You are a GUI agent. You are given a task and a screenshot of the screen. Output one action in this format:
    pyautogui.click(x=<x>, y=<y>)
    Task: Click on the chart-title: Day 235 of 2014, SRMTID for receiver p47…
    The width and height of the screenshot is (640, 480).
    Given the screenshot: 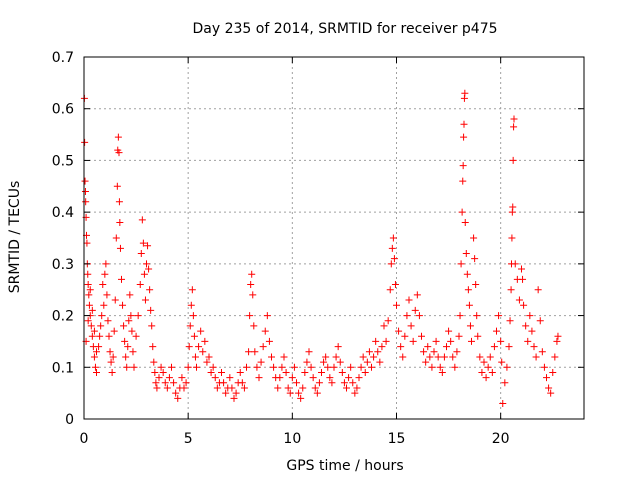 What is the action you would take?
    pyautogui.click(x=344, y=29)
    